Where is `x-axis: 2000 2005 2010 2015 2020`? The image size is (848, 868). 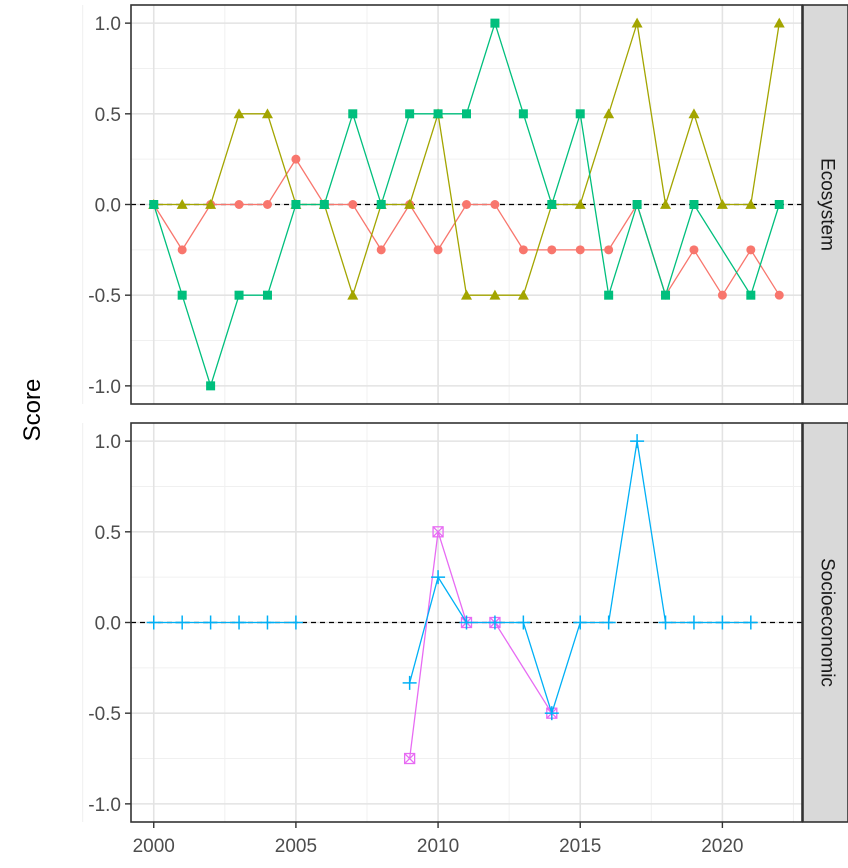
x-axis: 2000 2005 2010 2015 2020 is located at coordinates (438, 839).